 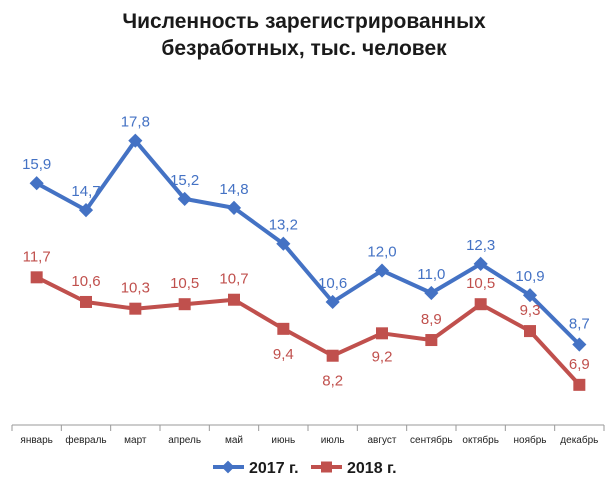 I want to click on chart-title-line-1: Численность зарегистрированных, so click(x=304, y=21).